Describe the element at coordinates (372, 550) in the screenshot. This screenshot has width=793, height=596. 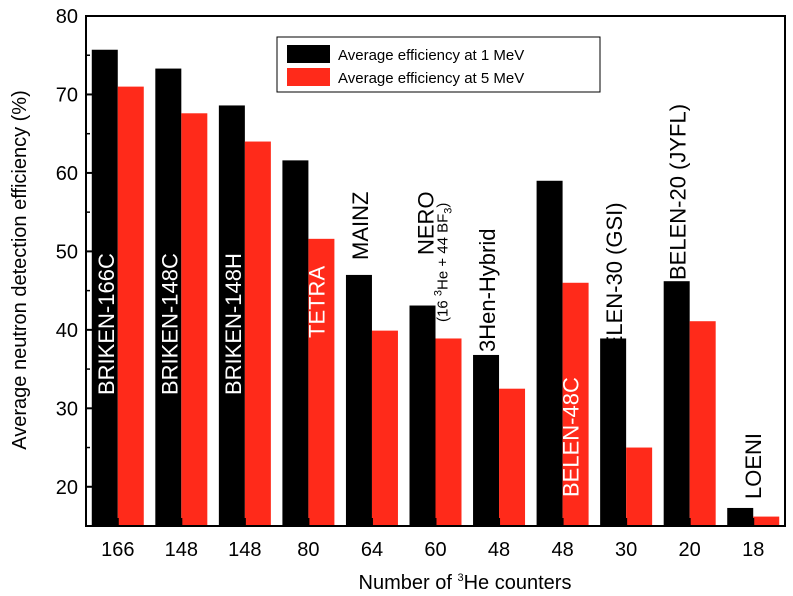
I see `x-tick-label: 64` at that location.